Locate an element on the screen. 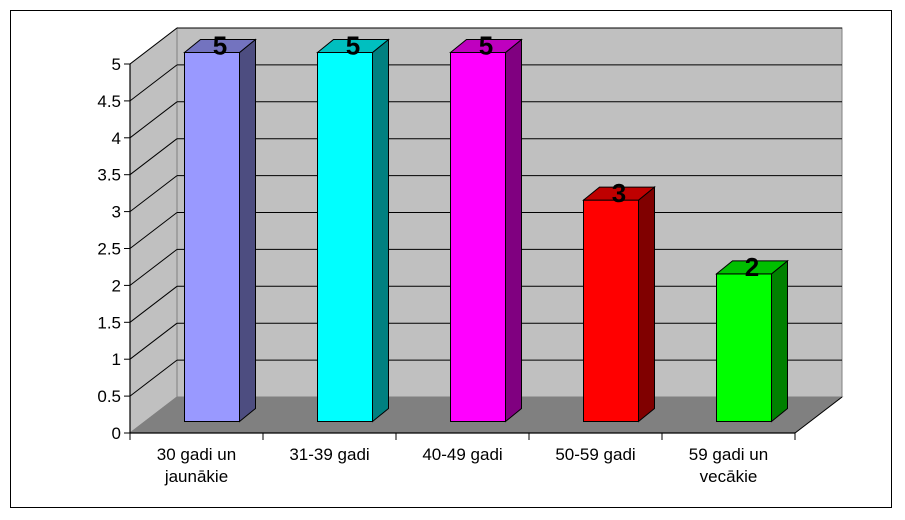 The height and width of the screenshot is (520, 905). category-label-line: 30 gadi un is located at coordinates (196, 454).